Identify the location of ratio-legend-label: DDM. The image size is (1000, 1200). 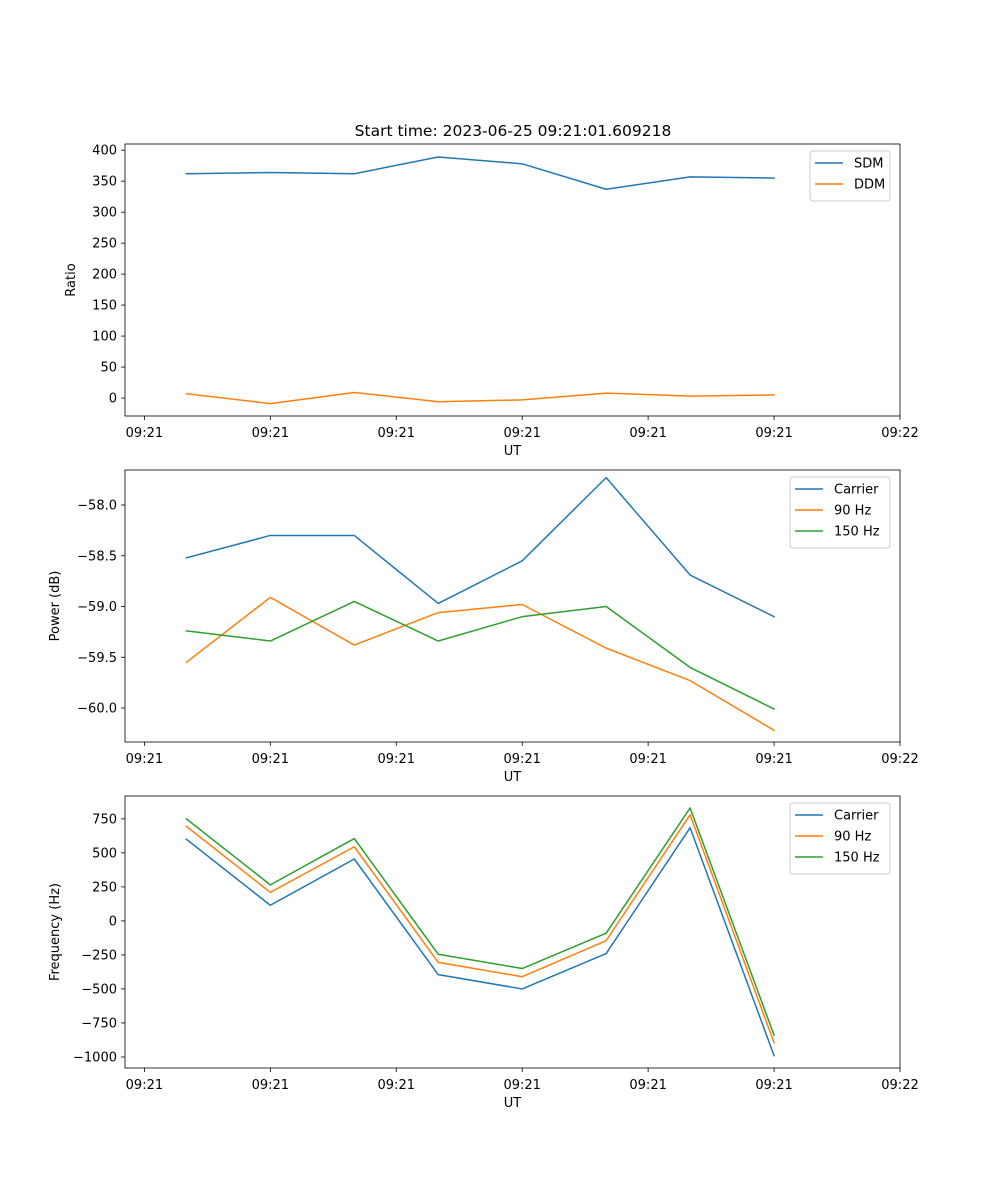
(869, 185).